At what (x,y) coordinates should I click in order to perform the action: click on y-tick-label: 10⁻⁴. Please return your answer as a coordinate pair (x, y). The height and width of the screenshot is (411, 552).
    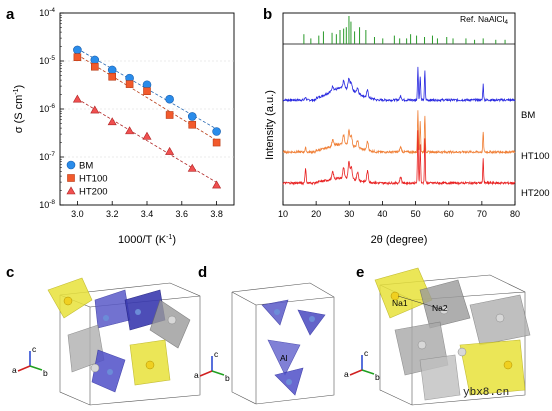
    Looking at the image, I should click on (47, 12).